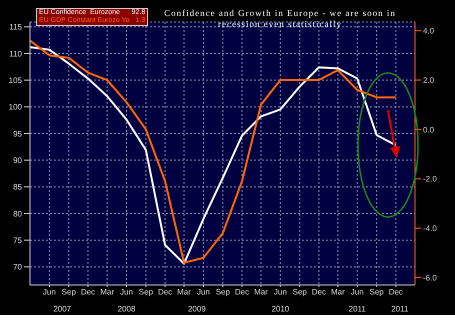  What do you see at coordinates (430, 277) in the screenshot?
I see `y2-tick-label: -6.0` at bounding box center [430, 277].